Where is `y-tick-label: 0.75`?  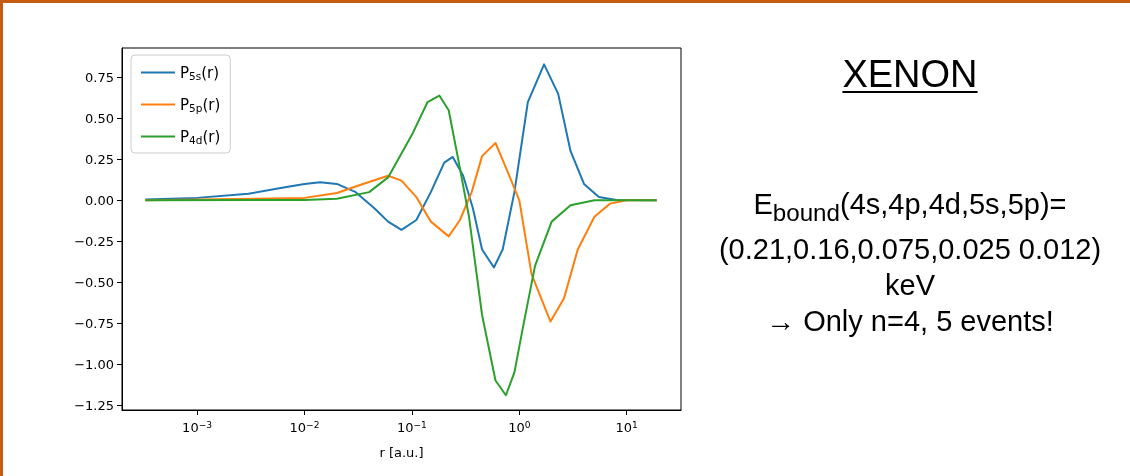 y-tick-label: 0.75 is located at coordinates (99, 77).